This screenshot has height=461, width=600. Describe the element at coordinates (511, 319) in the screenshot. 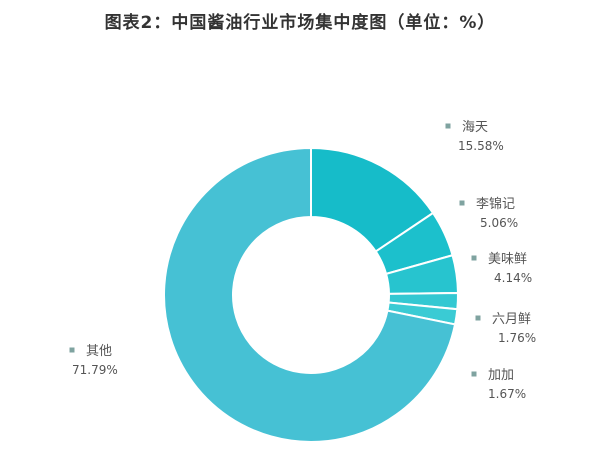

I see `slice-label-4: 六月鲜` at that location.